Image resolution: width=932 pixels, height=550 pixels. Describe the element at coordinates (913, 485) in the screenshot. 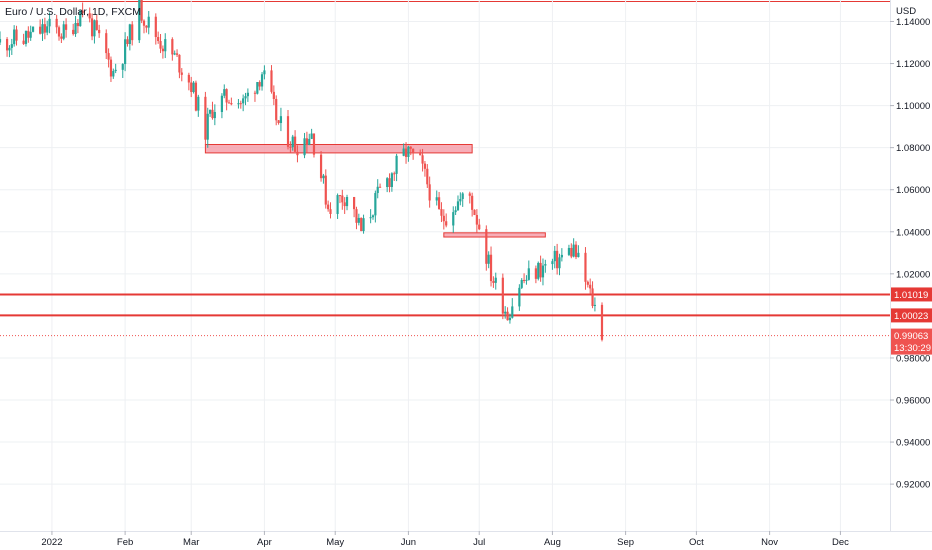

I see `y-tick-label: 0.92000` at that location.